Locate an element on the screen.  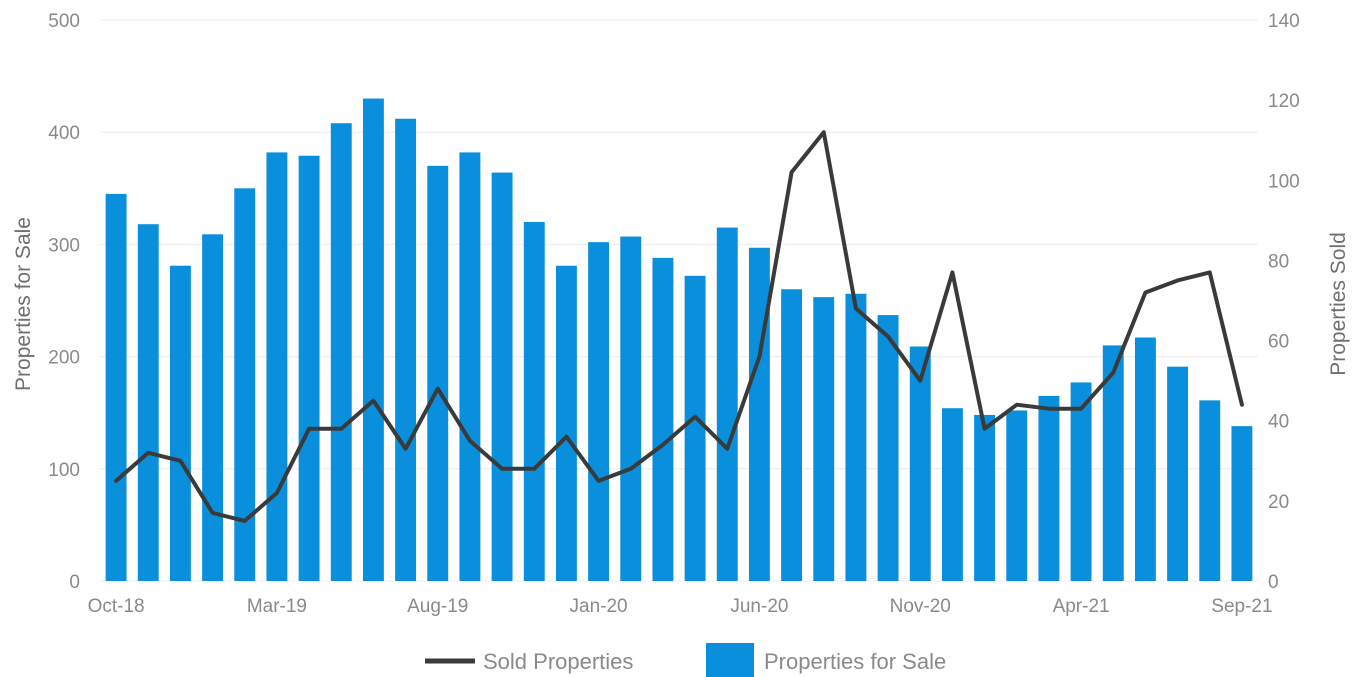
left-tick-100: 100 is located at coordinates (64, 470).